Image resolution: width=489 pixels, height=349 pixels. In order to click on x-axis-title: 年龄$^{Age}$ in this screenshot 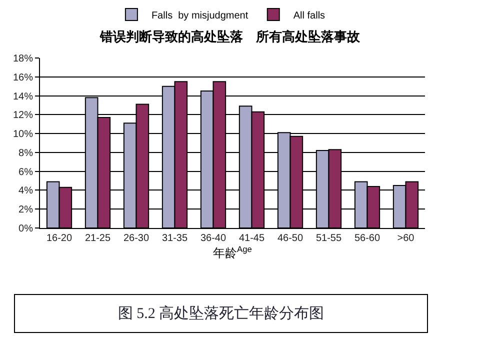, I will do `click(232, 252)`.